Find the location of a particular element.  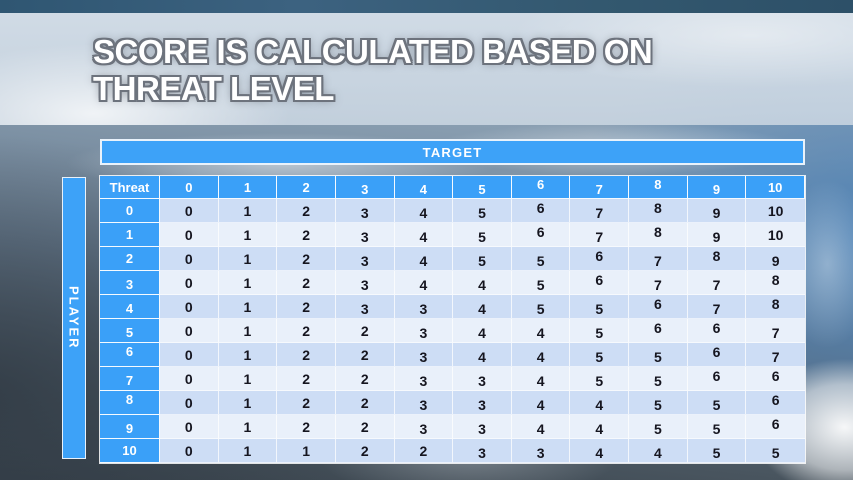

col-header-cell: 6 is located at coordinates (541, 187).